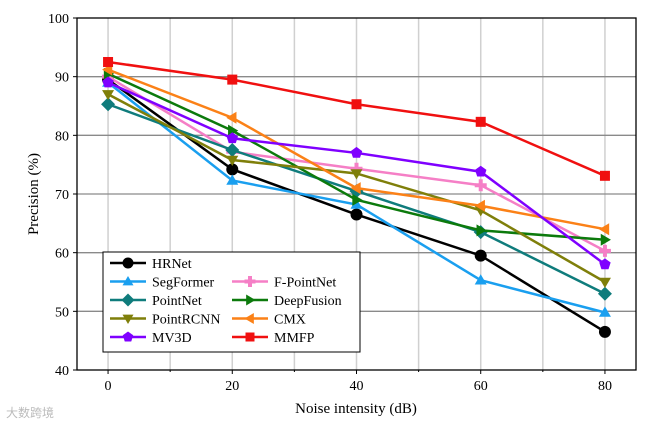 Image resolution: width=657 pixels, height=429 pixels. I want to click on x-tick-label: 0, so click(108, 386).